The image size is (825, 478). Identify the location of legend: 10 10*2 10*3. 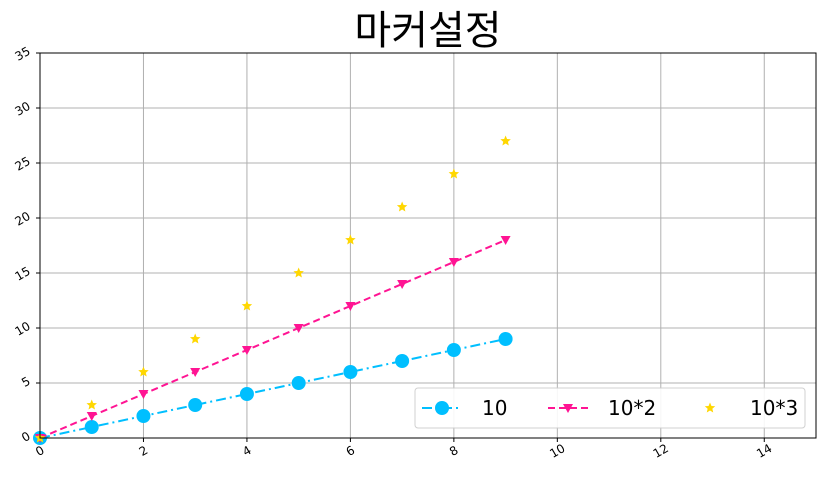
(610, 408).